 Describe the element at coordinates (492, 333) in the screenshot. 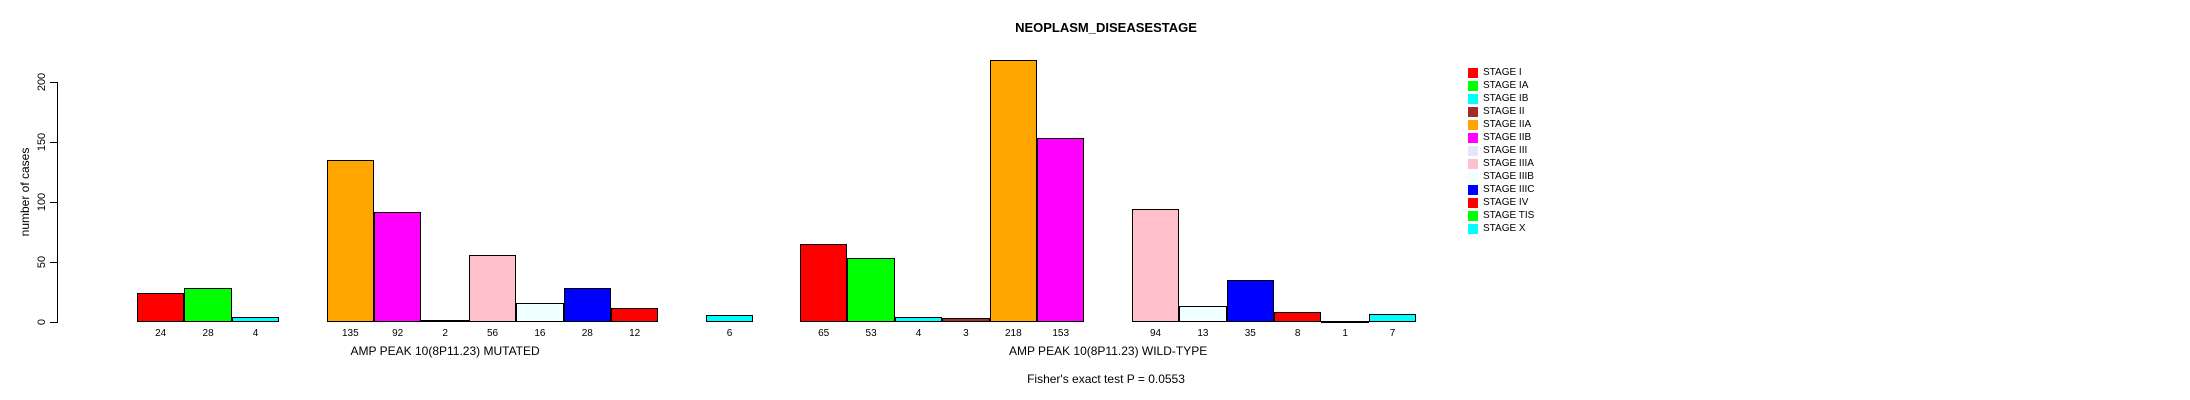

I see `bar-value-label: 56` at that location.